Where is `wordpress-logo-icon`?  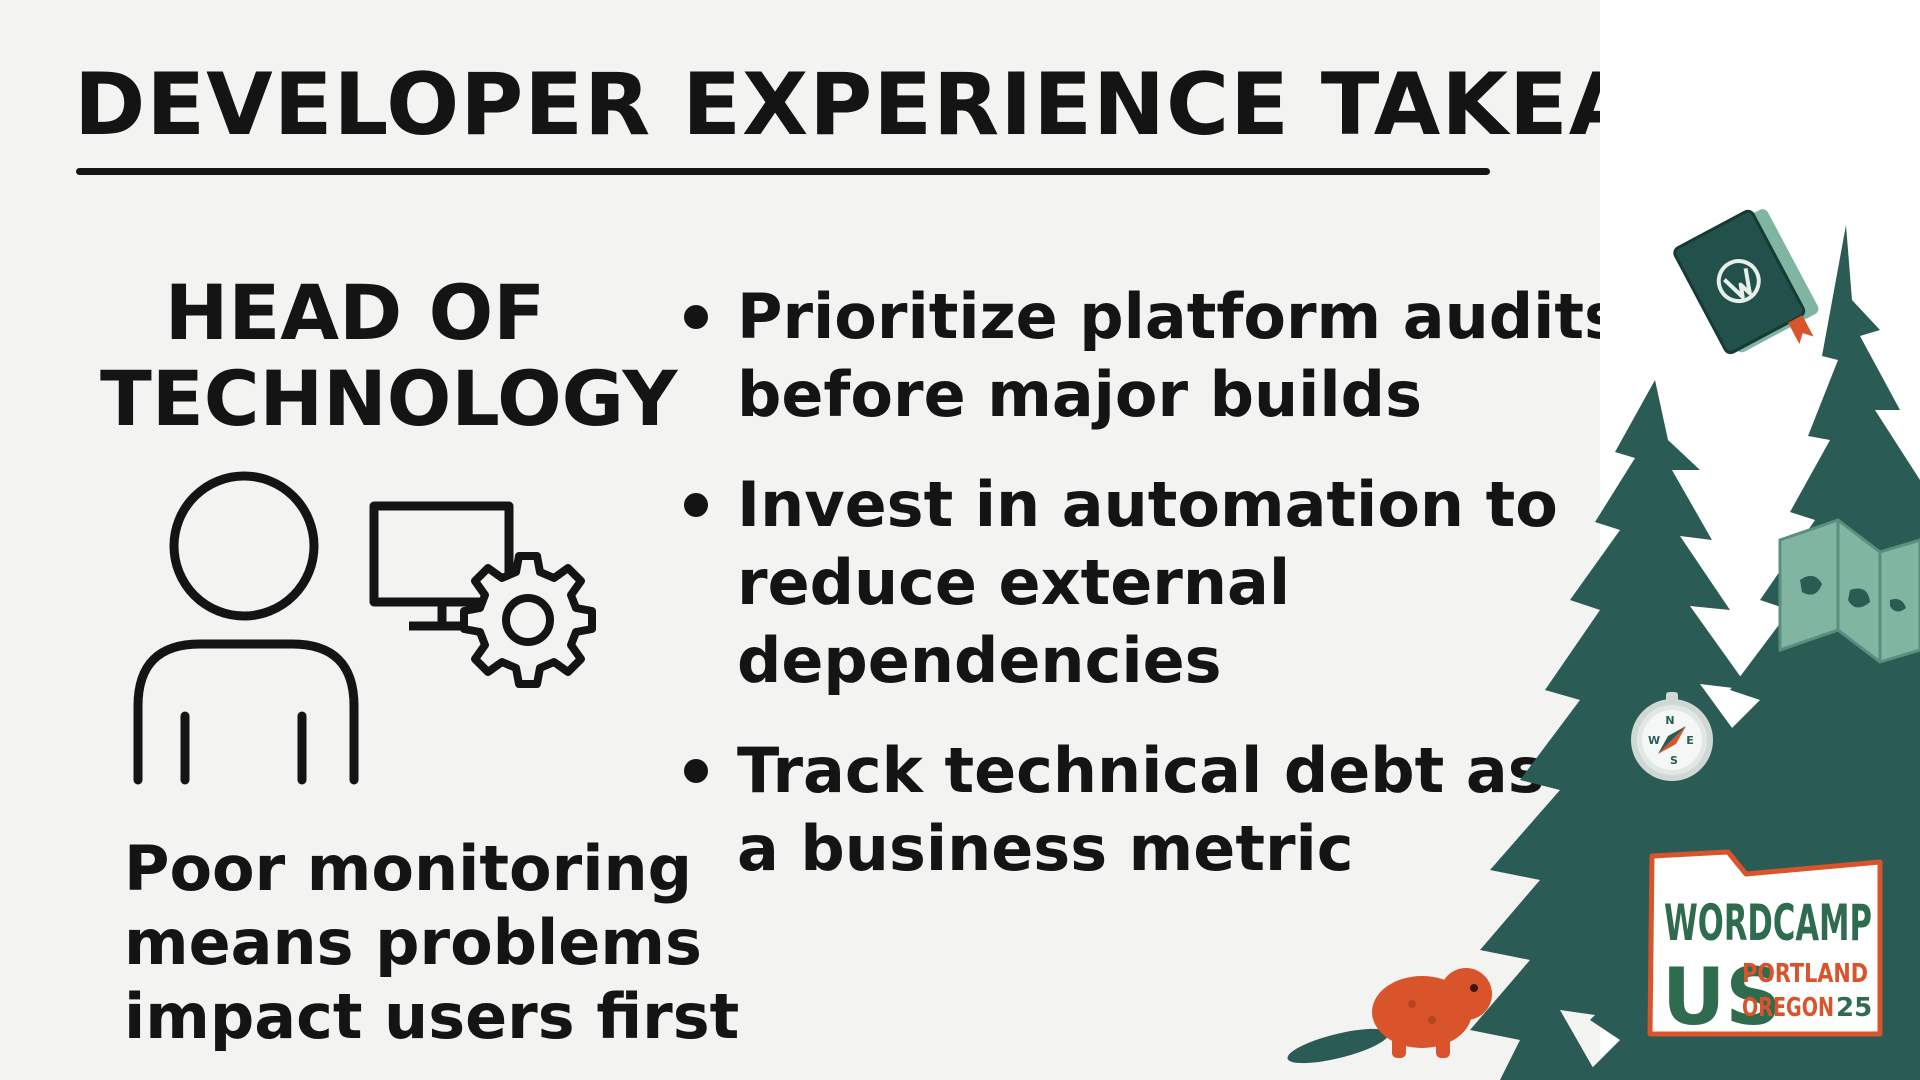
wordpress-logo-icon is located at coordinates (1738, 281).